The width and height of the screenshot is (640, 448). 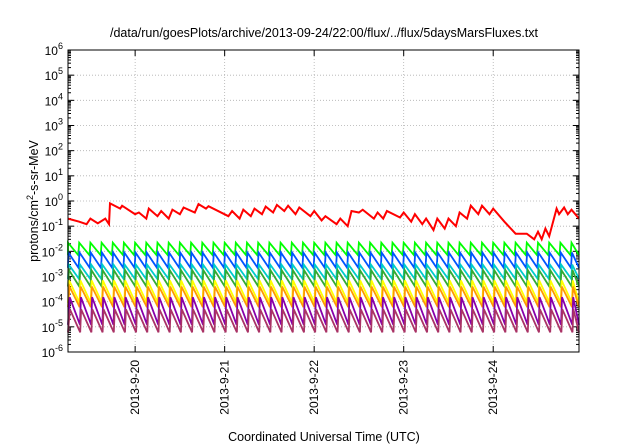 What do you see at coordinates (324, 437) in the screenshot?
I see `x-axis-label: Coordinated Universal Time (UTC)` at bounding box center [324, 437].